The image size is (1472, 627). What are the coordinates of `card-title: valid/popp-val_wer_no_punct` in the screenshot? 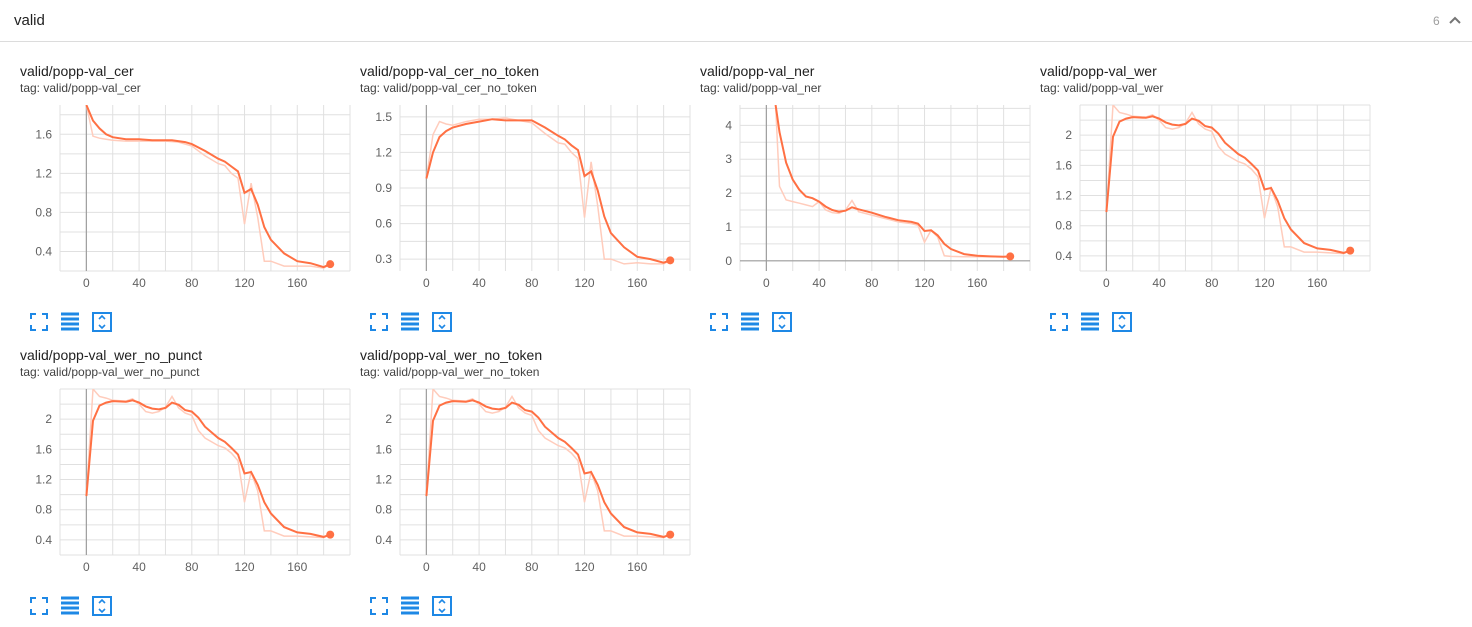 It's located at (111, 355).